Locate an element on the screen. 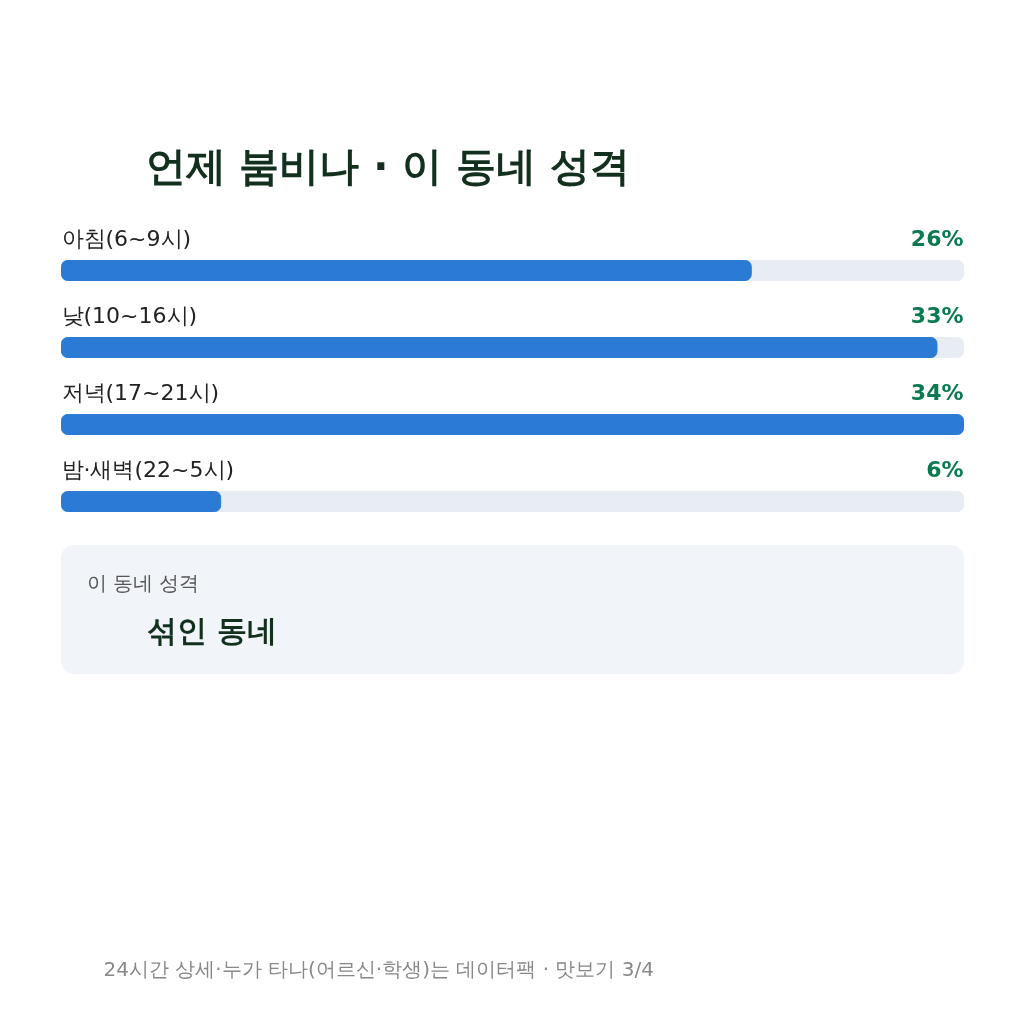  text: 24시간 상세·누가 타나(어르신·학생)는 데이터팩 · 맛보기 3/4 is located at coordinates (378, 968).